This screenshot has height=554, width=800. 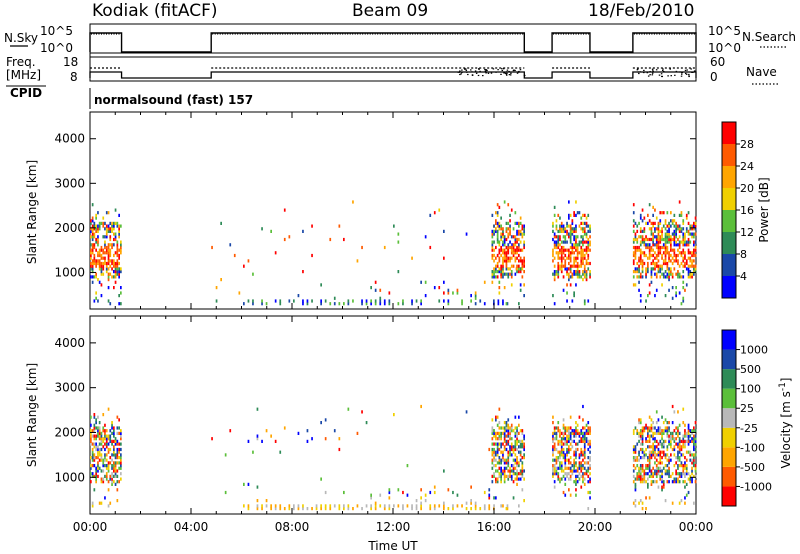 What do you see at coordinates (69, 388) in the screenshot?
I see `velocity-ytick-label: 3000` at bounding box center [69, 388].